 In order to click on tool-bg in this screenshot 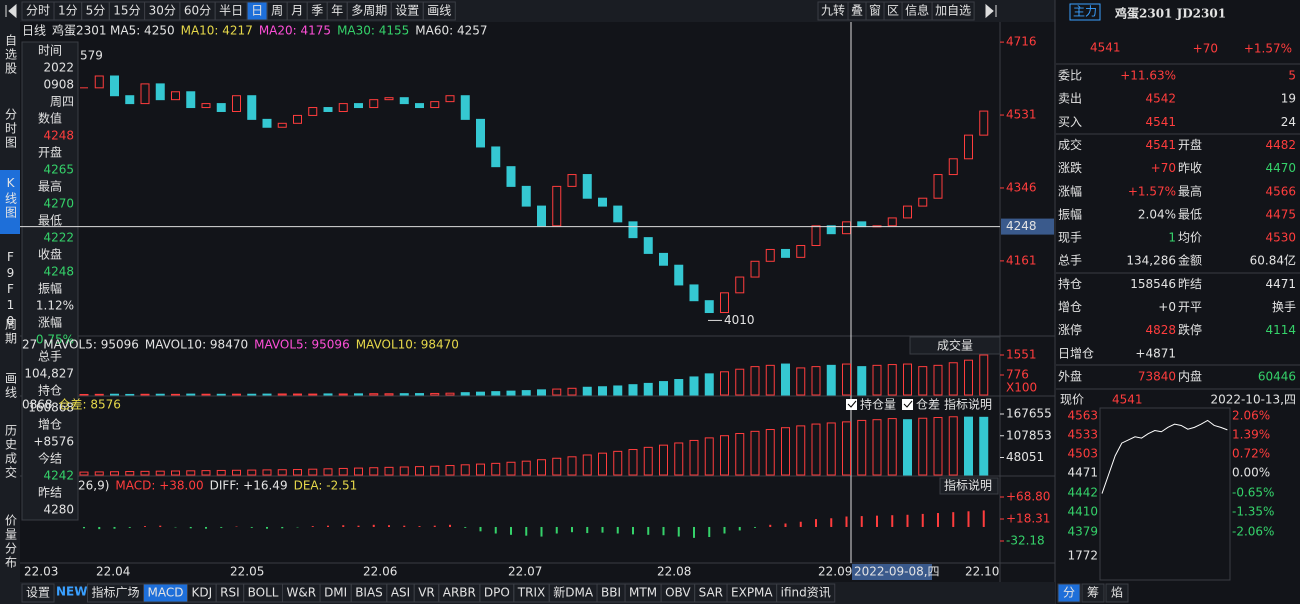, I will do `click(953, 11)`.